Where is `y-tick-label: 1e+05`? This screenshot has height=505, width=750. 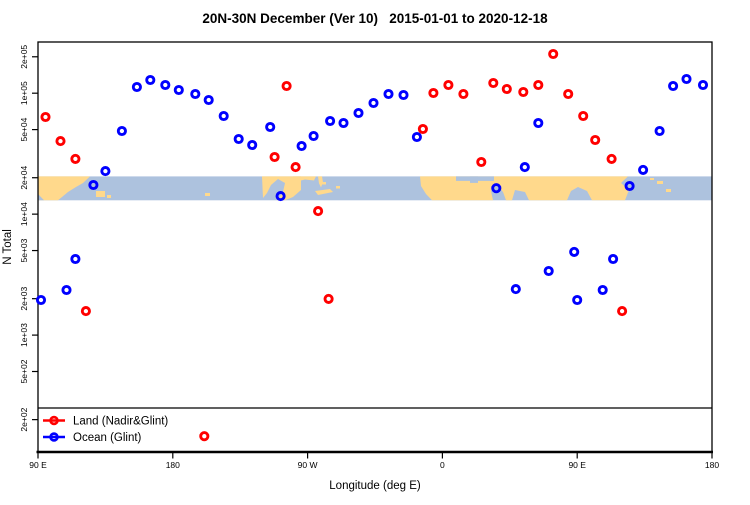 y-tick-label: 1e+05 is located at coordinates (24, 93).